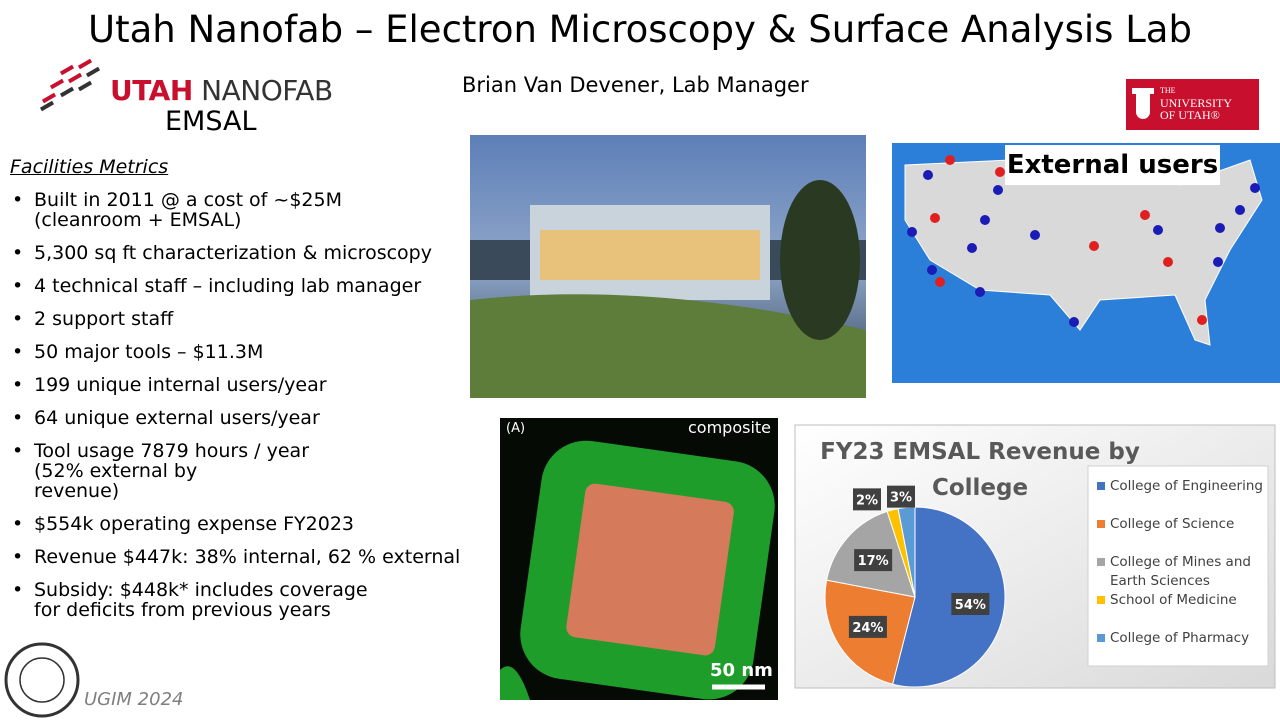  I want to click on bullet-line: 199 unique internal users/year, so click(180, 385).